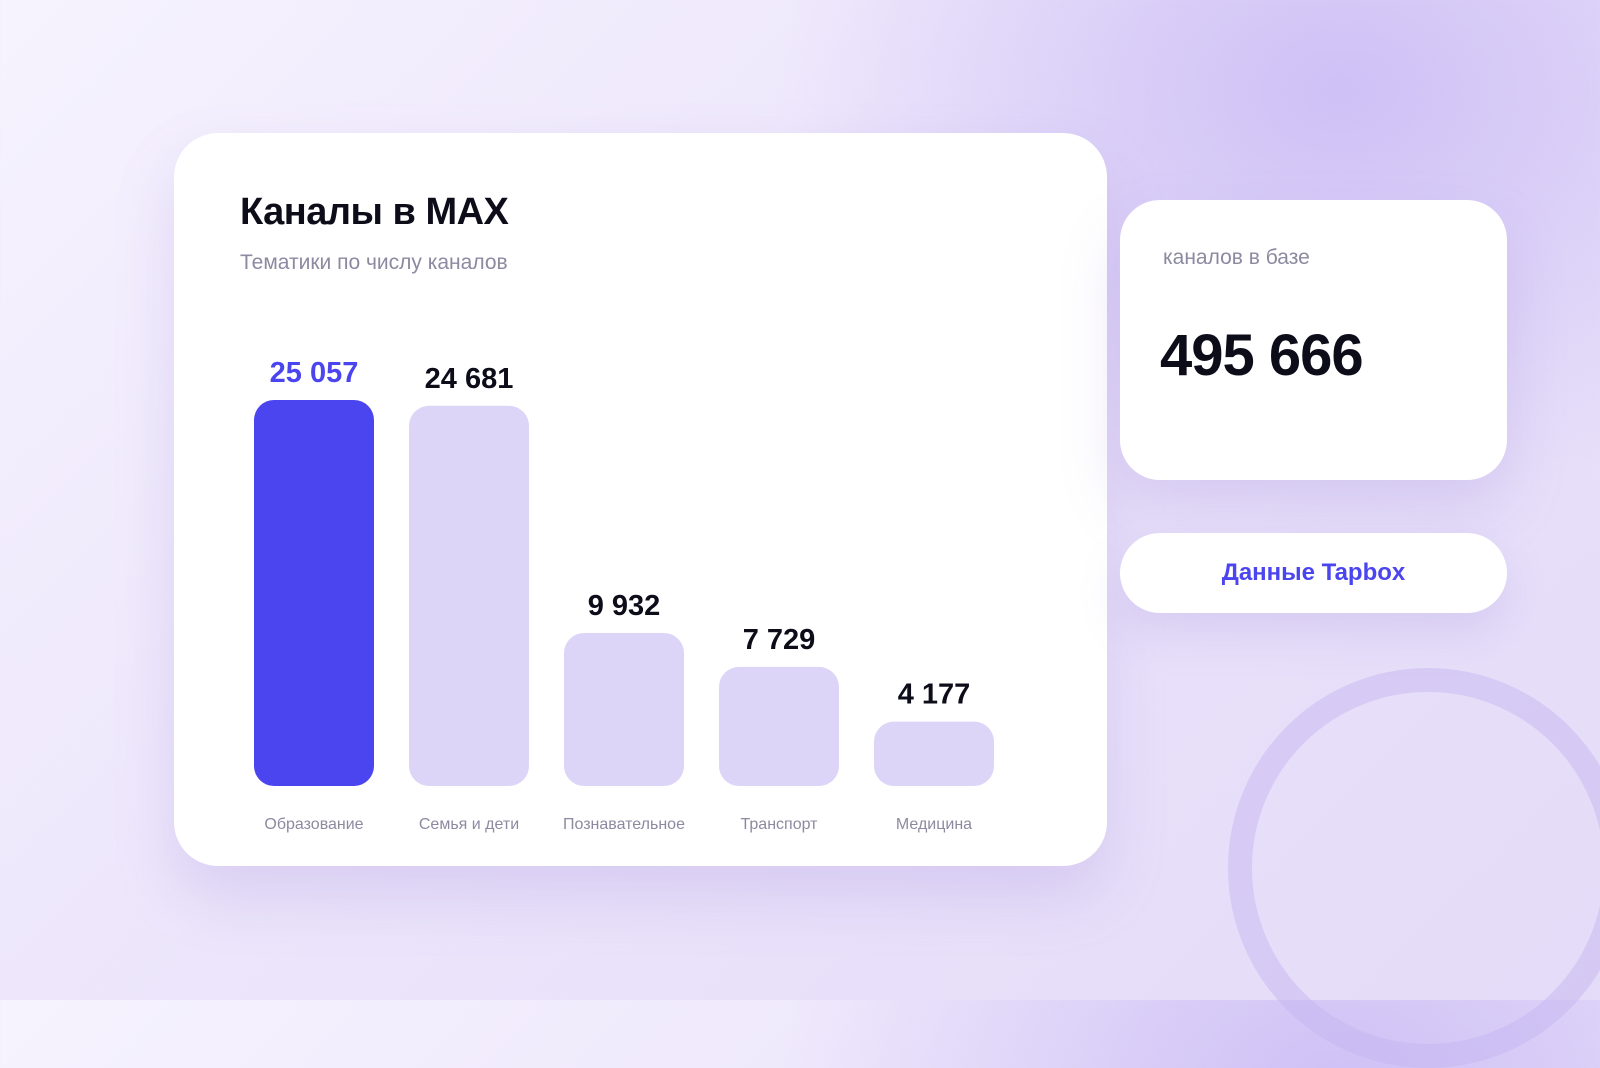 This screenshot has width=1600, height=1068. I want to click on bar-value-label-4: 7 729, so click(779, 640).